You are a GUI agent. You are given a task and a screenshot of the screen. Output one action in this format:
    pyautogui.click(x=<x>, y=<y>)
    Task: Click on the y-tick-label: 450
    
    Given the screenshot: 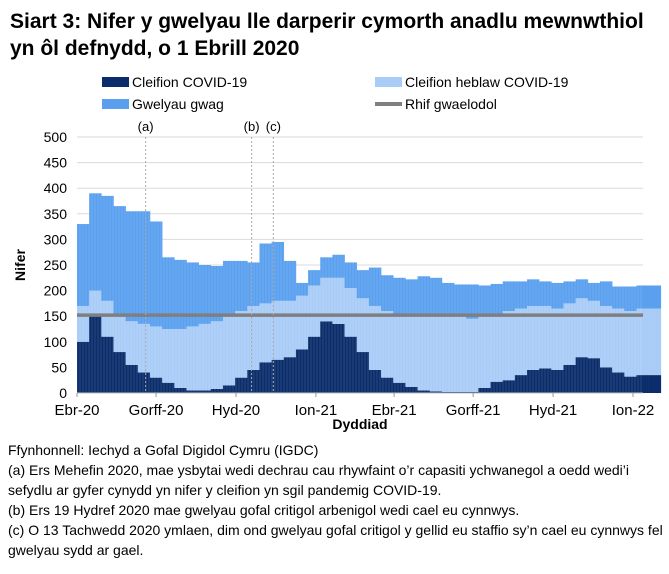 What is the action you would take?
    pyautogui.click(x=56, y=163)
    